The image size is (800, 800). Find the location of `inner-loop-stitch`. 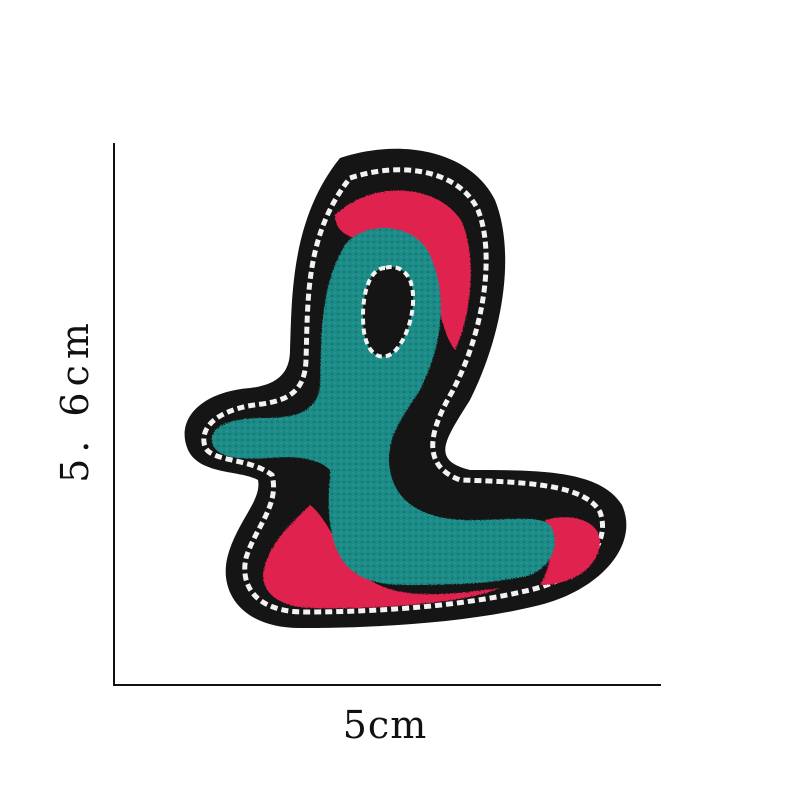

inner-loop-stitch is located at coordinates (388, 311).